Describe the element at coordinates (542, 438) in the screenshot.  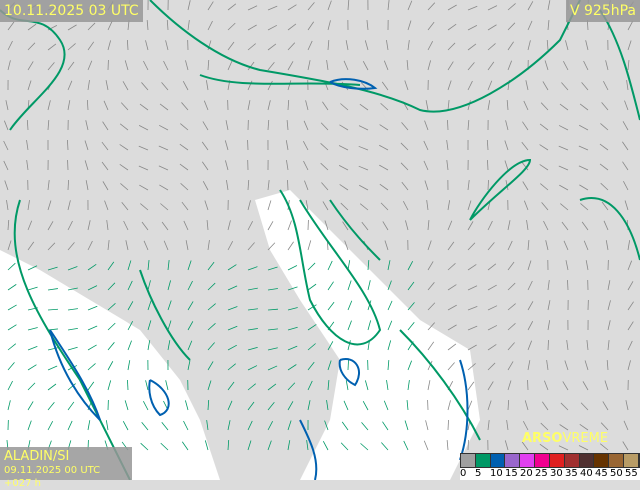
I see `brand-bold: ARSO` at that location.